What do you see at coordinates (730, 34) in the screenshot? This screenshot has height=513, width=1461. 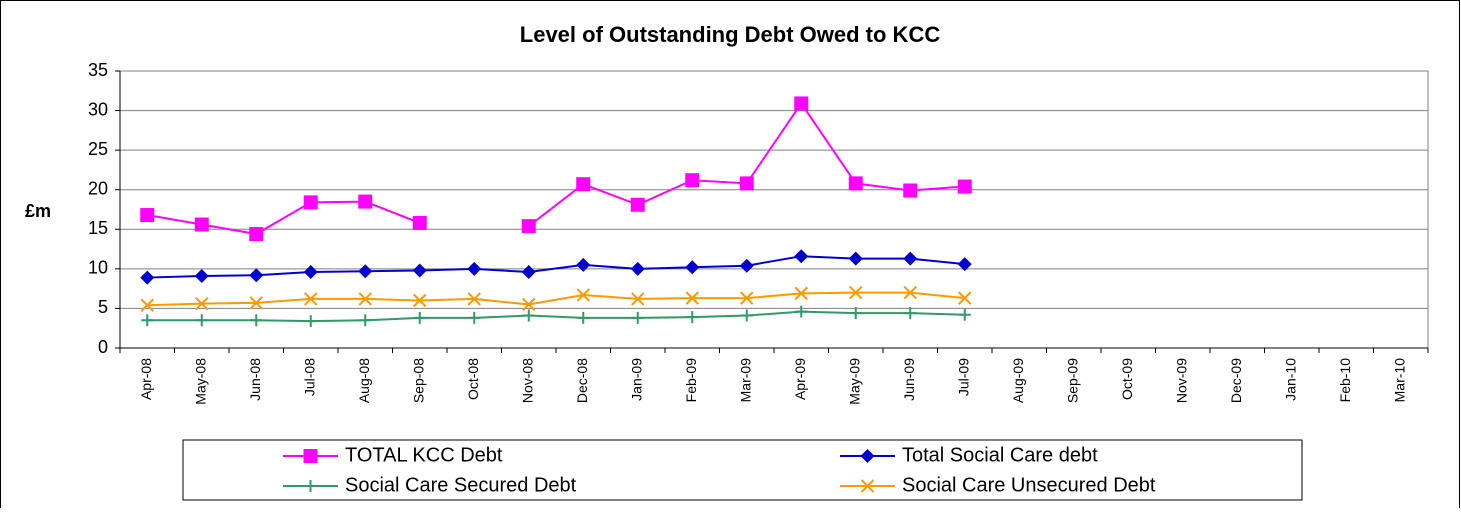 I see `chart-title: Level of Outstanding Debt Owed to KCC` at bounding box center [730, 34].